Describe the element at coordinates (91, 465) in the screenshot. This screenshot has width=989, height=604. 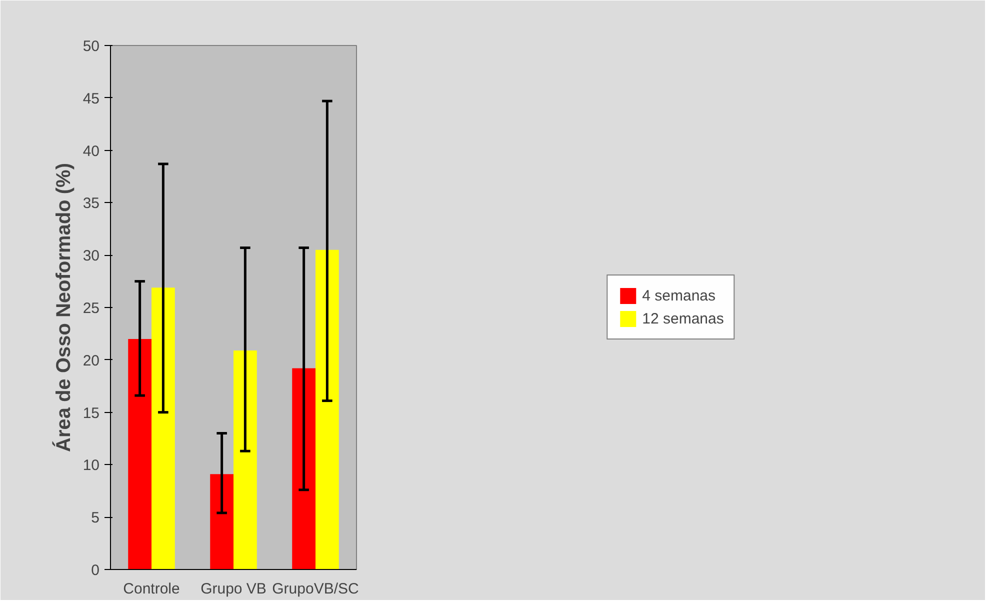
I see `y-tick-label: 10` at that location.